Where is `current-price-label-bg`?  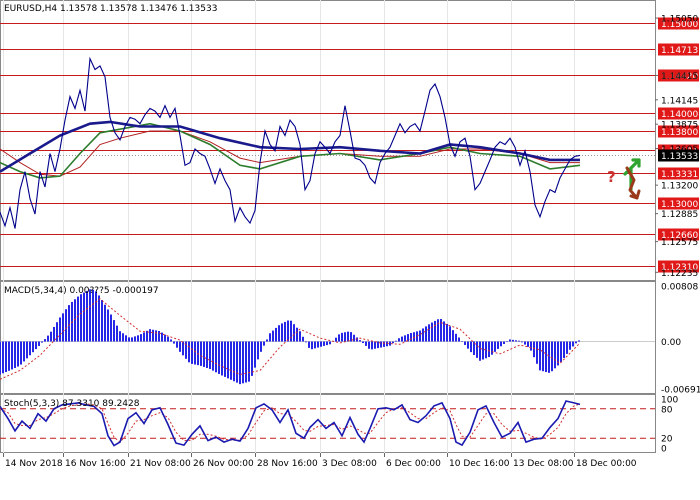
current-price-label-bg is located at coordinates (678, 155).